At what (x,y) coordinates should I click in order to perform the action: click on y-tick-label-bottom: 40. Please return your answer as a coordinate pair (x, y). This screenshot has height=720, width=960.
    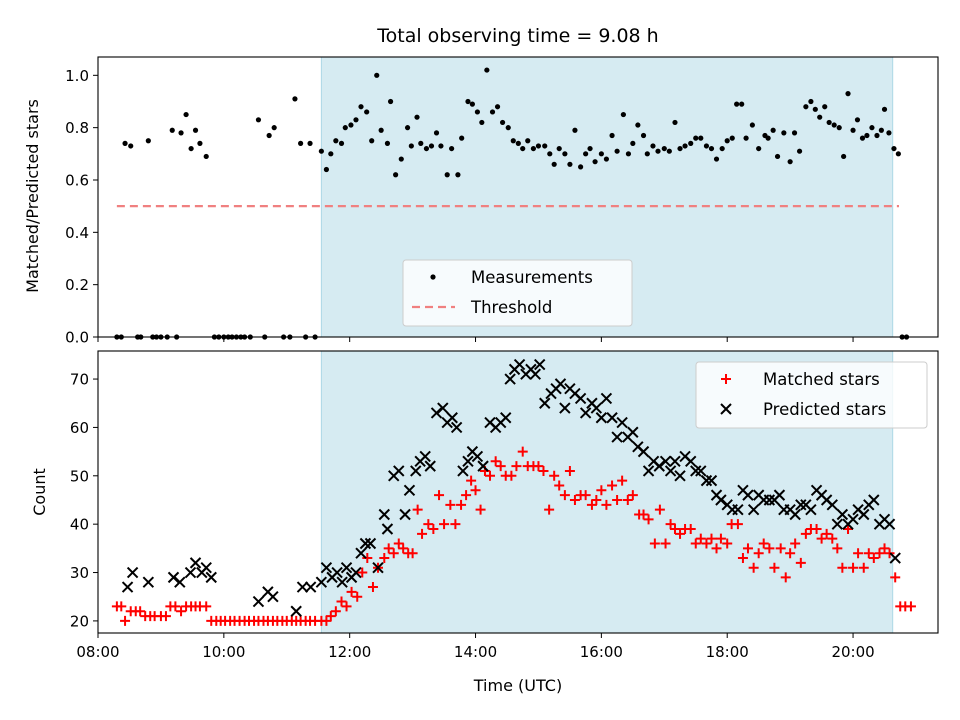
    Looking at the image, I should click on (79, 525).